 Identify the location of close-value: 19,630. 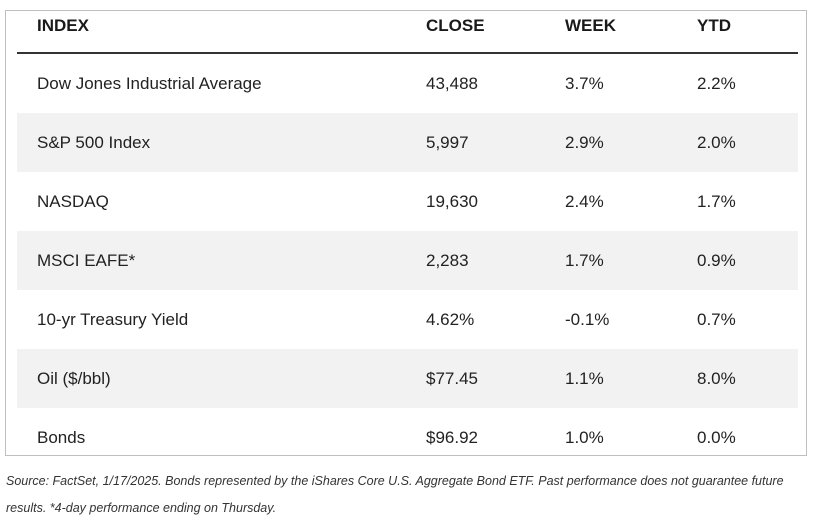
(452, 201).